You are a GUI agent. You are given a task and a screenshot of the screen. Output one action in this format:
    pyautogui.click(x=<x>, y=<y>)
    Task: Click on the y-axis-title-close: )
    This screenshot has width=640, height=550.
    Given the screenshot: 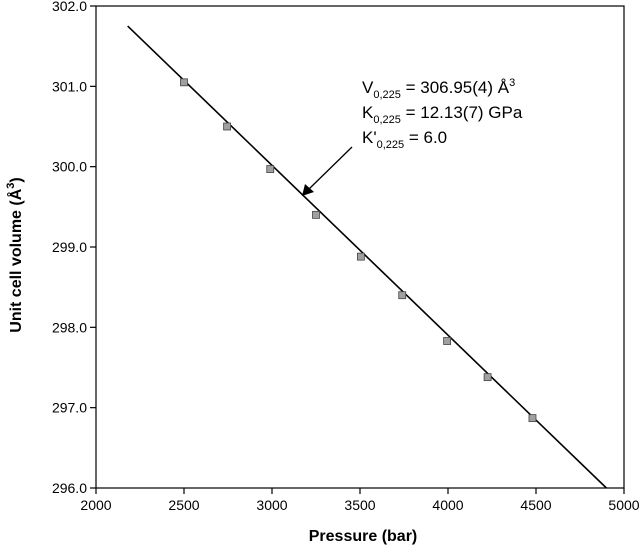 What is the action you would take?
    pyautogui.click(x=16, y=179)
    